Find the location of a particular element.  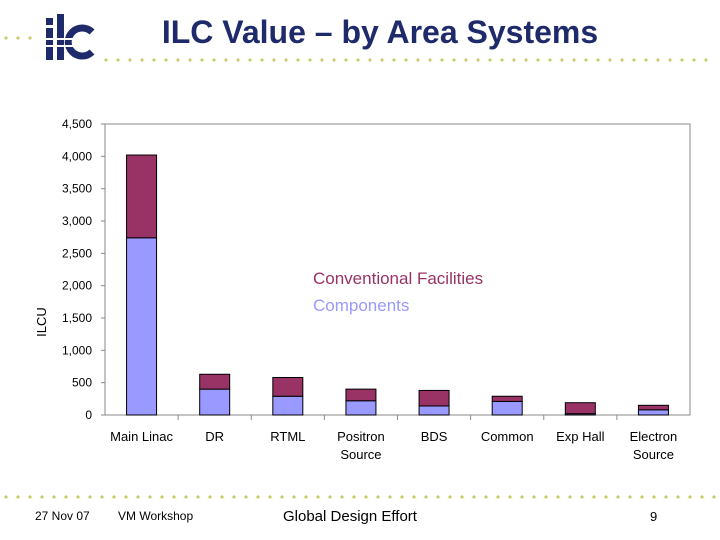

ilc-logo is located at coordinates (69, 37).